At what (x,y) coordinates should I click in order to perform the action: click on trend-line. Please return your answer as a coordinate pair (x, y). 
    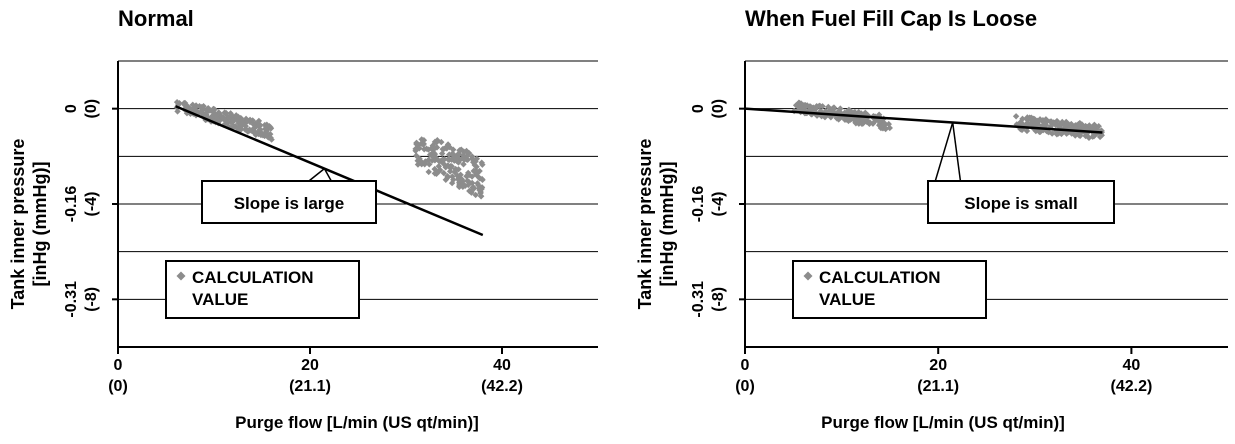
    Looking at the image, I should click on (329, 171).